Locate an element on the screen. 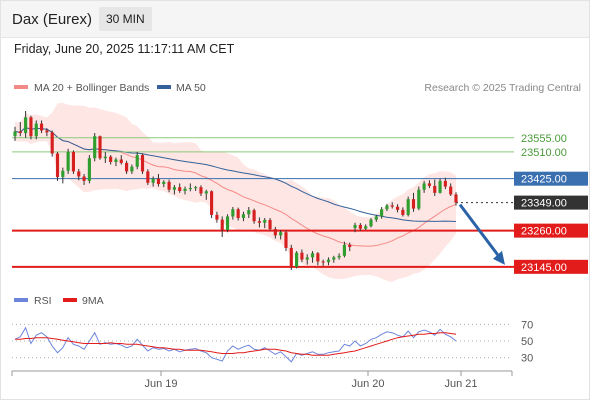 Image resolution: width=590 pixels, height=400 pixels. header-bar: Dax (Eurex) 30 MIN is located at coordinates (295, 19).